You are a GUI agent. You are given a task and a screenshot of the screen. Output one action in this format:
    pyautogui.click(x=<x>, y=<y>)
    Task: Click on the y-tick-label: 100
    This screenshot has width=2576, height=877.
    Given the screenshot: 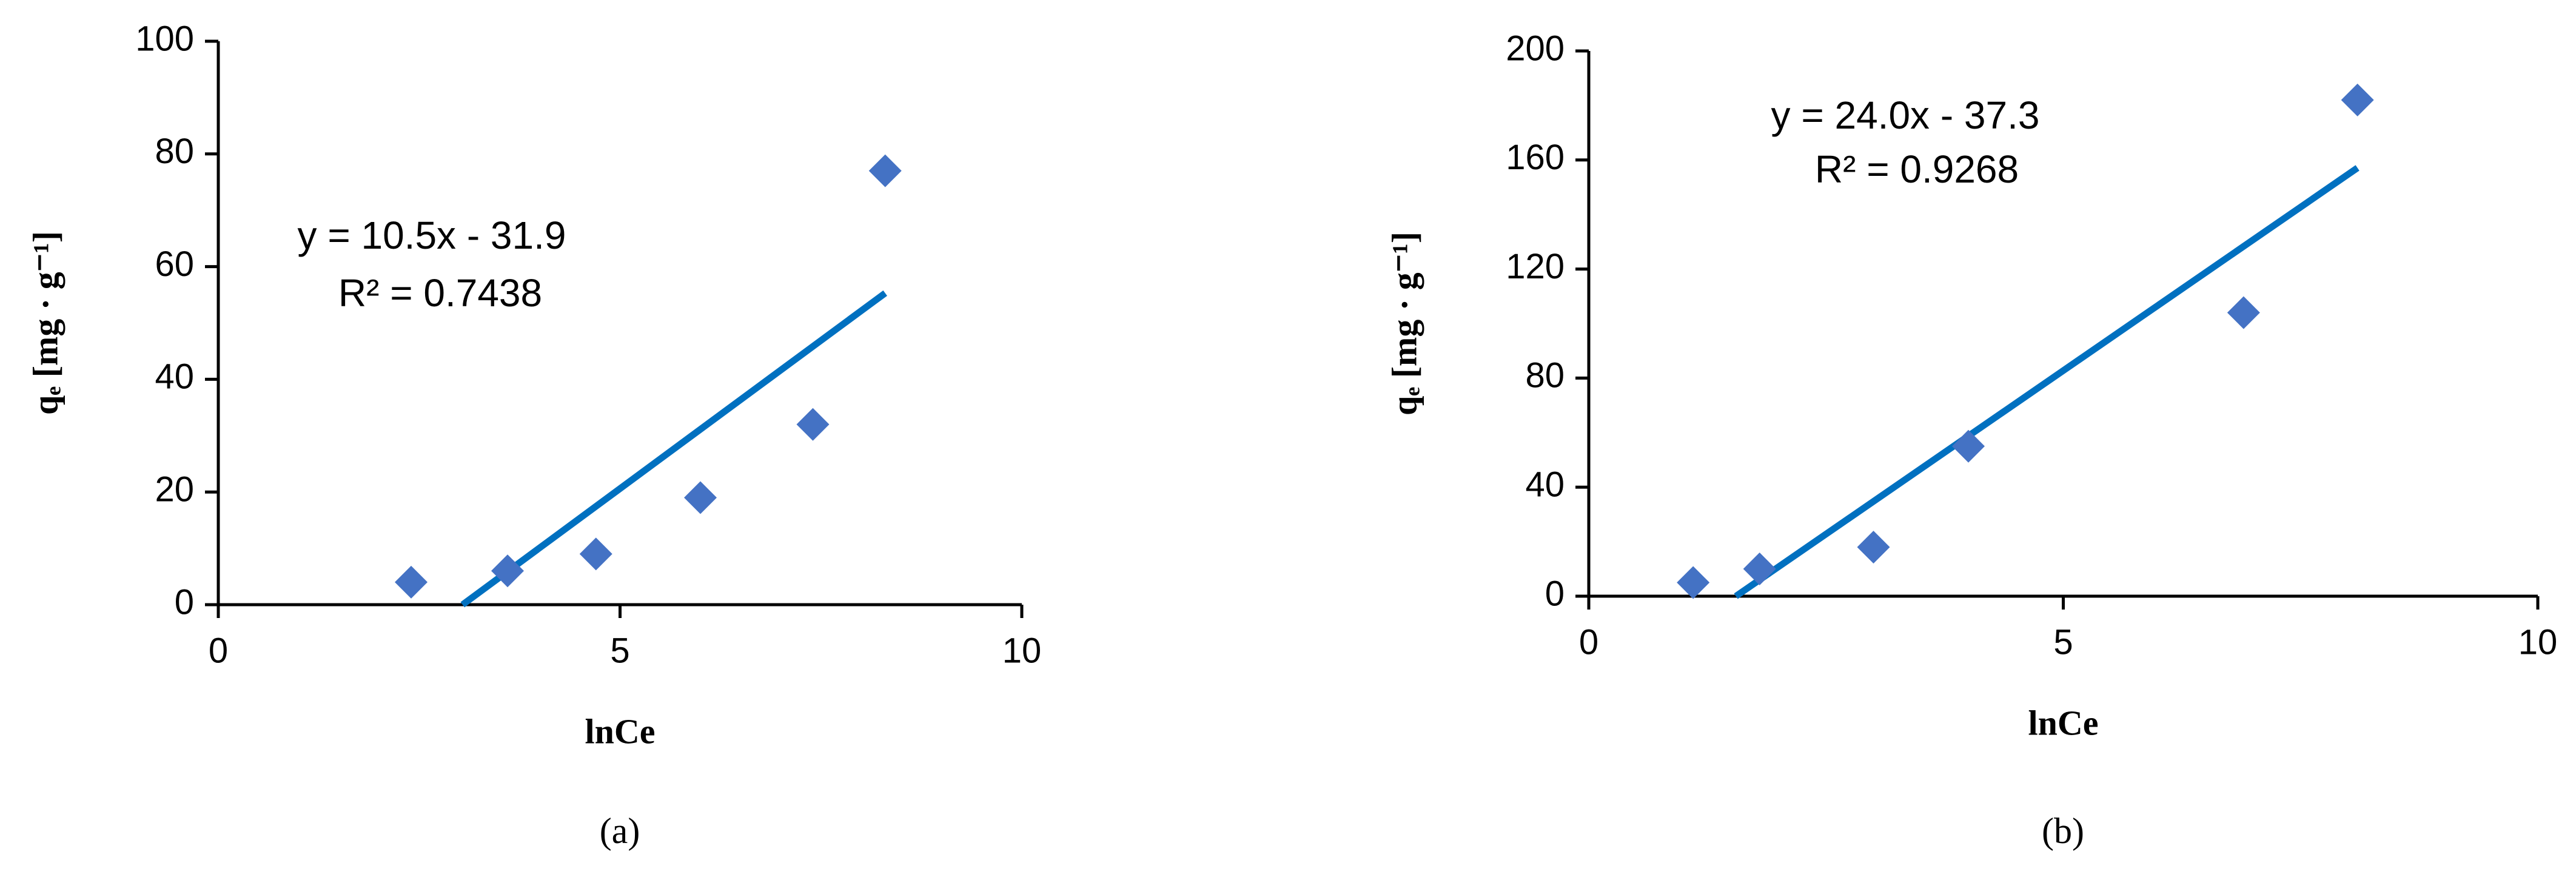 What is the action you would take?
    pyautogui.click(x=165, y=38)
    